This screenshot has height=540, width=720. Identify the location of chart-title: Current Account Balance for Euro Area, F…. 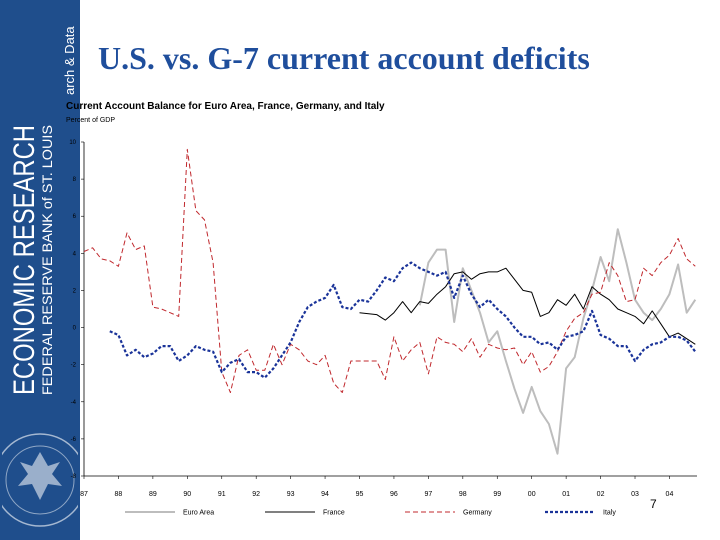
(225, 106).